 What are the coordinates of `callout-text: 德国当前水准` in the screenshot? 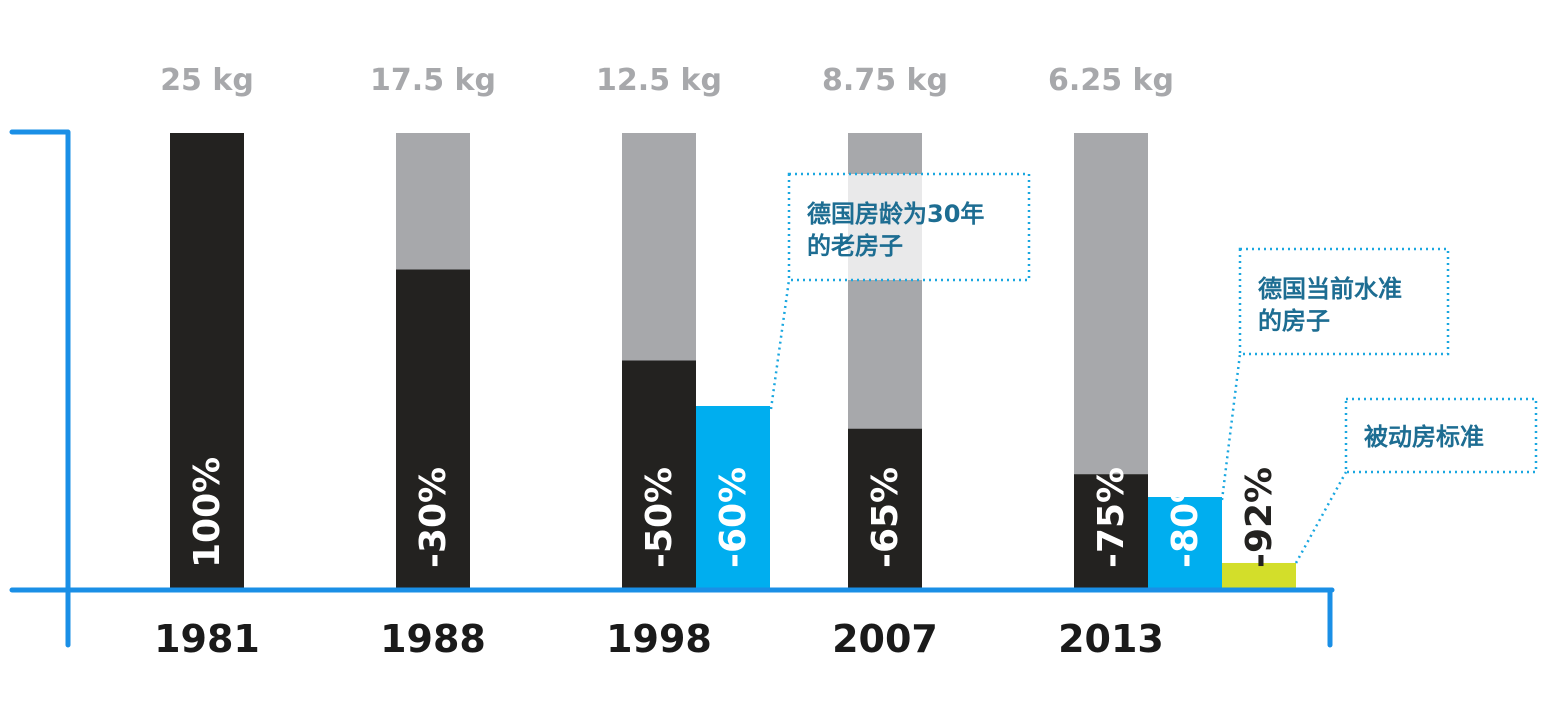 It's located at (1330, 289).